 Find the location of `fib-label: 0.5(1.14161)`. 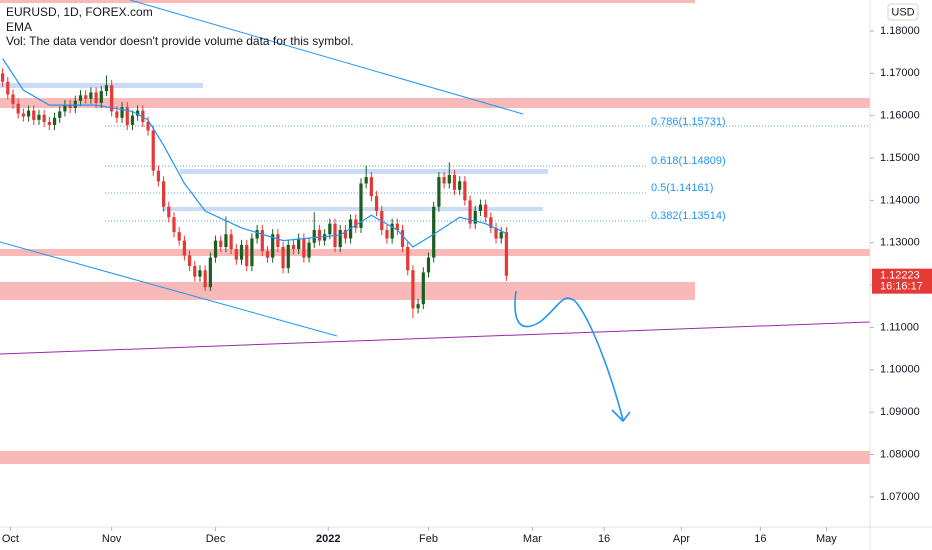

fib-label: 0.5(1.14161) is located at coordinates (682, 188).